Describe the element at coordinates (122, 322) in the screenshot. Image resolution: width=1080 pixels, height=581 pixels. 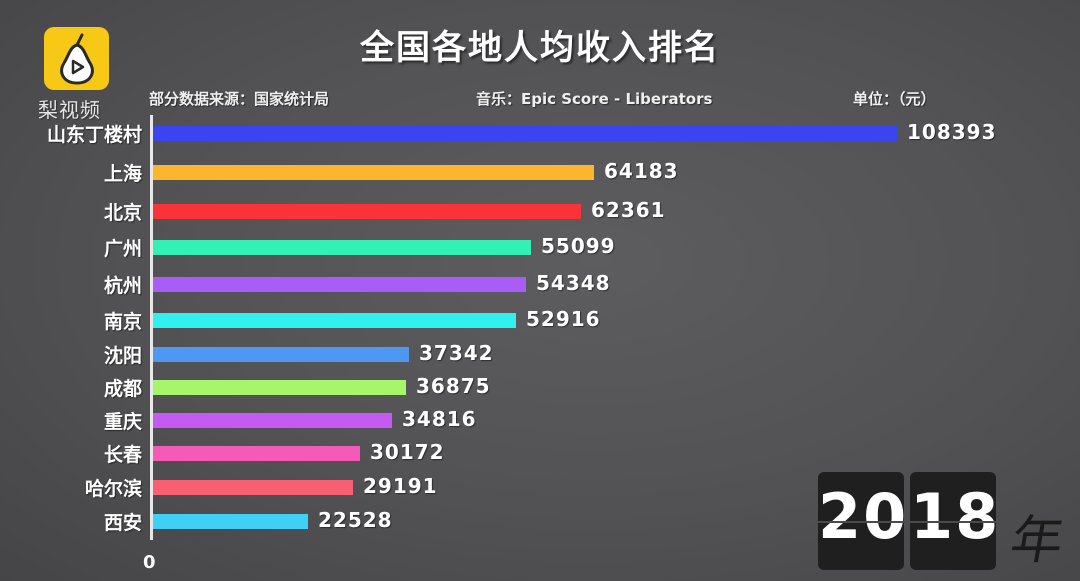
I see `bar-label: 南京` at that location.